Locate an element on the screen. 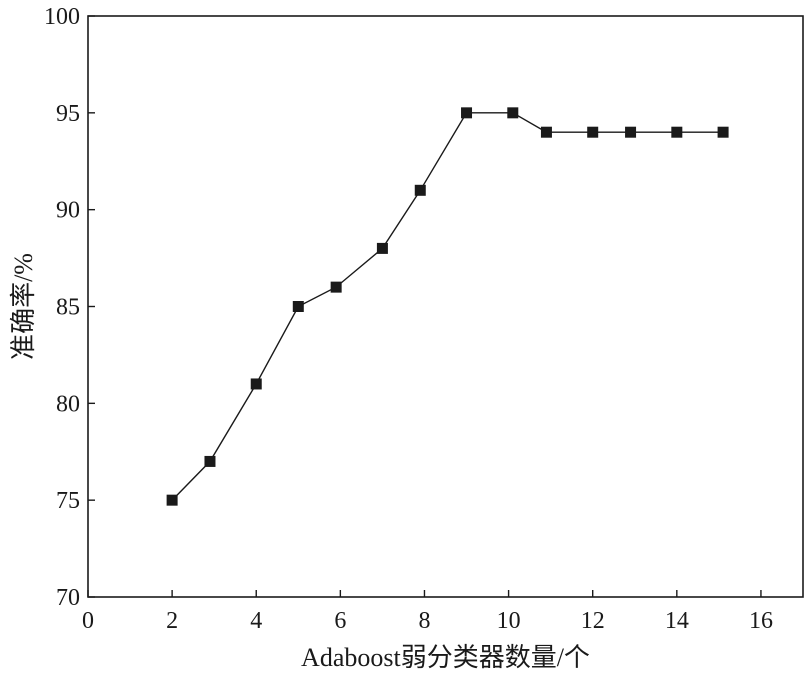  x-tick-label: 2 is located at coordinates (172, 621).